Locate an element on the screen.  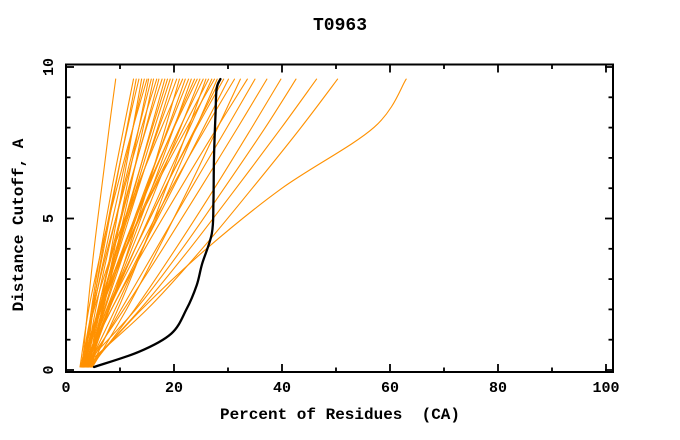
y-tick-label: 0 is located at coordinates (49, 369).